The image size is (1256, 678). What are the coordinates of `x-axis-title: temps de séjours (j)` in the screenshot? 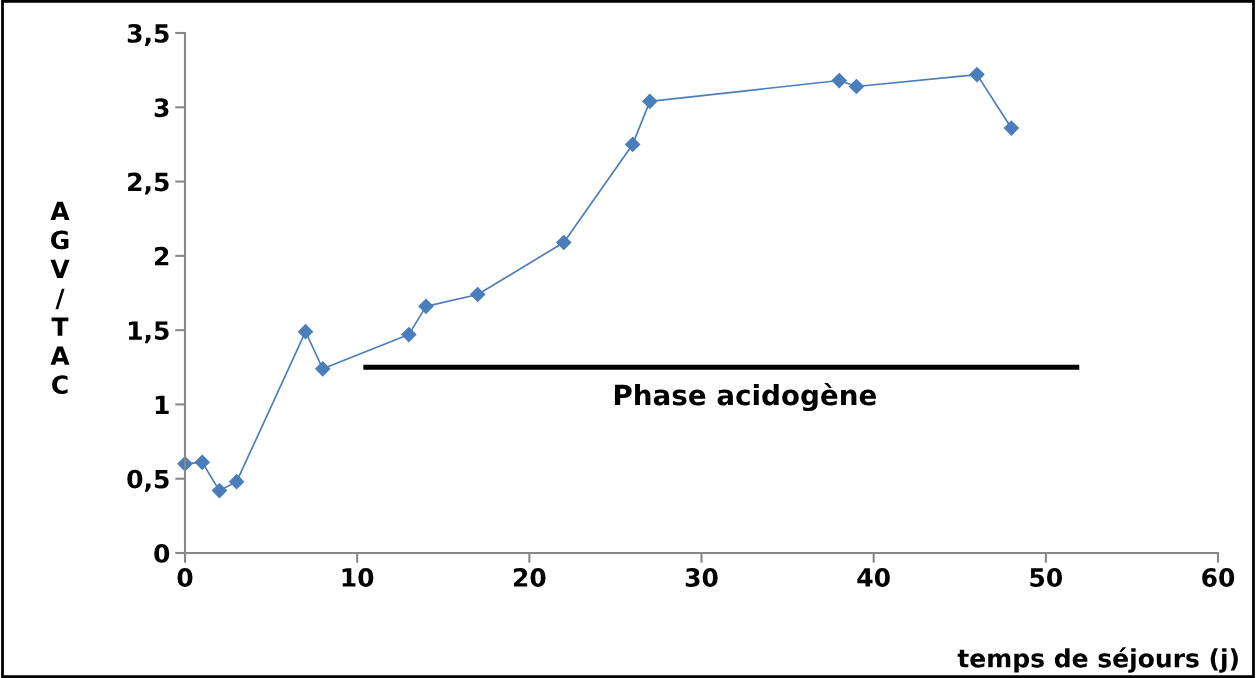 It's located at (1097, 660).